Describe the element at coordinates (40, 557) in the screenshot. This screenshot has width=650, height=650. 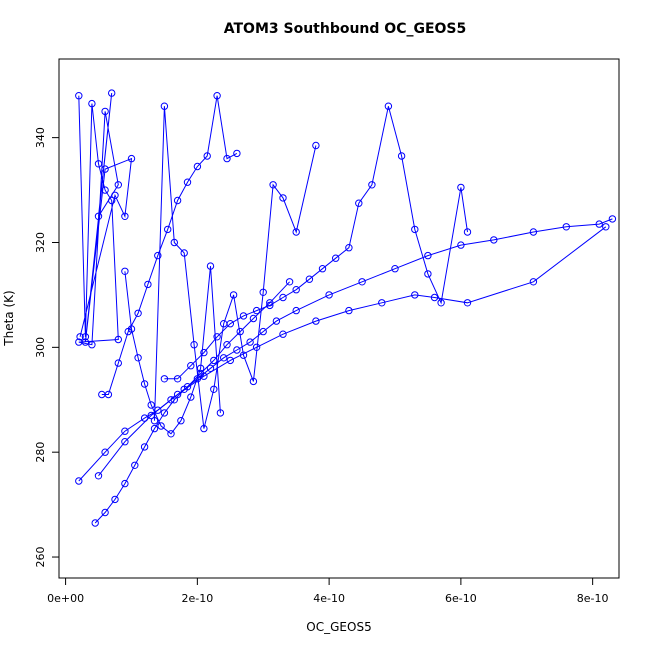
I see `y-tick-label: 260` at that location.